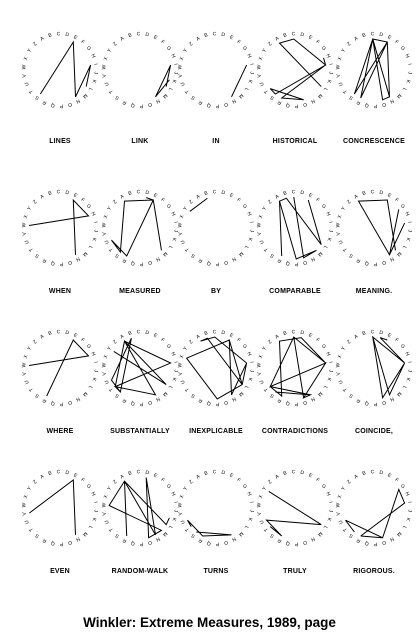  Describe the element at coordinates (24, 75) in the screenshot. I see `ring-letter: V` at that location.